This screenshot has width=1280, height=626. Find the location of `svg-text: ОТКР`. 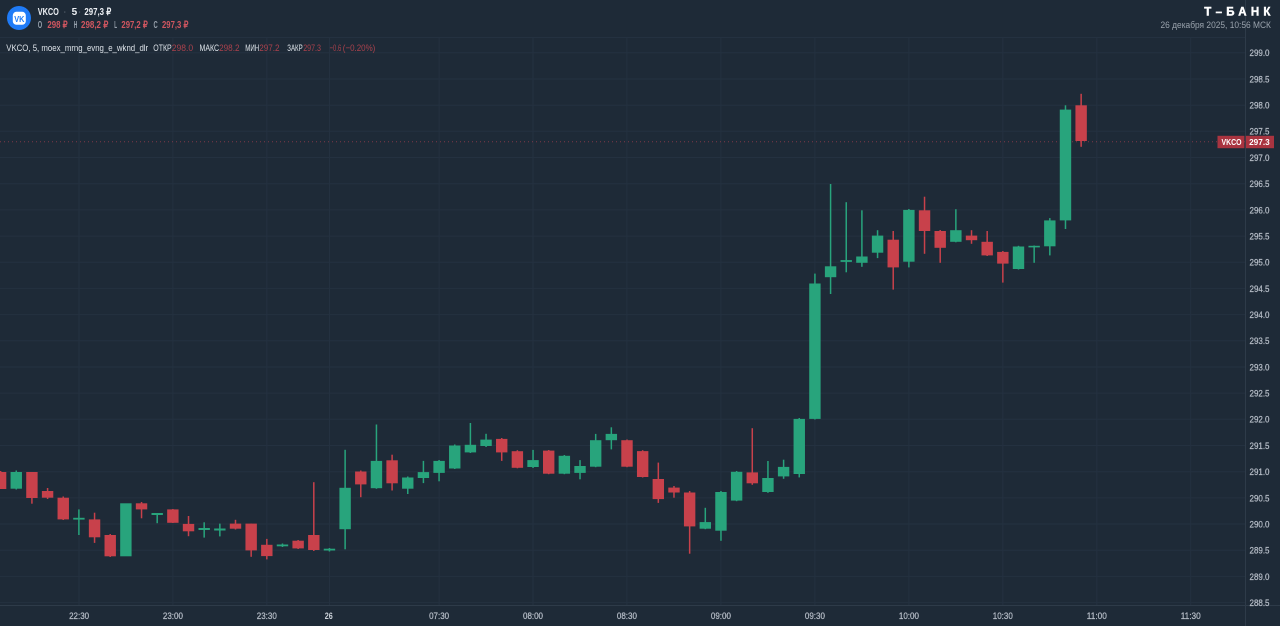

svg-text: ОТКР is located at coordinates (162, 48).